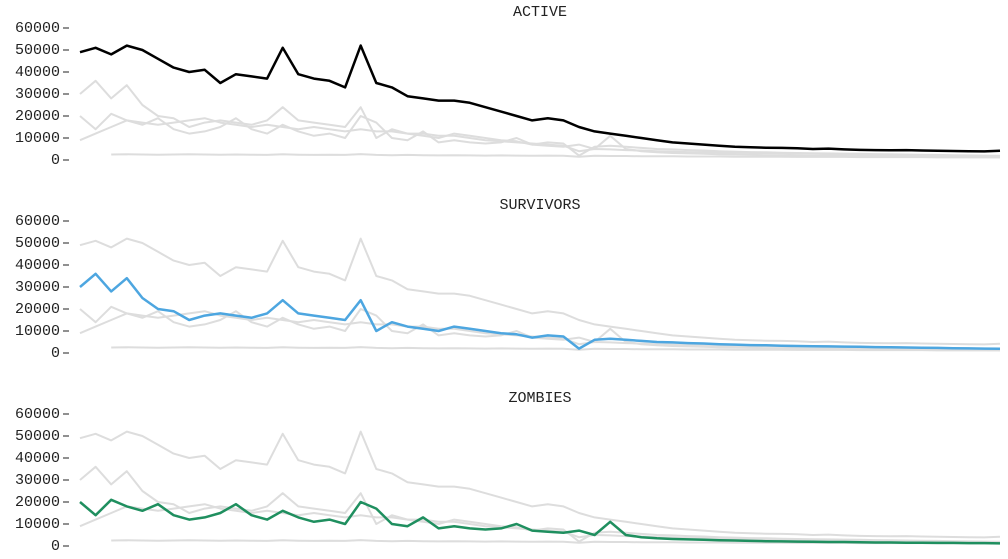 The width and height of the screenshot is (1008, 559). What do you see at coordinates (539, 205) in the screenshot?
I see `panel-title: SURVIVORS` at bounding box center [539, 205].